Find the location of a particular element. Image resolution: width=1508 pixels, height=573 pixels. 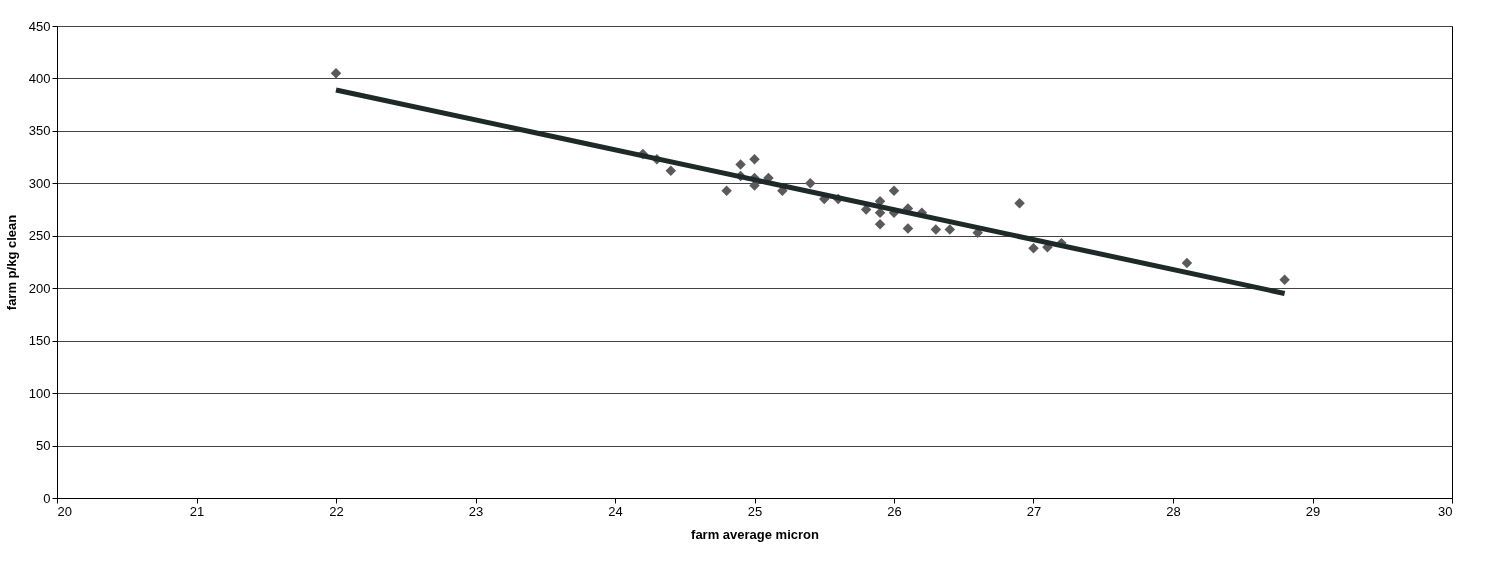

y-tick-label: 350 is located at coordinates (39, 131).